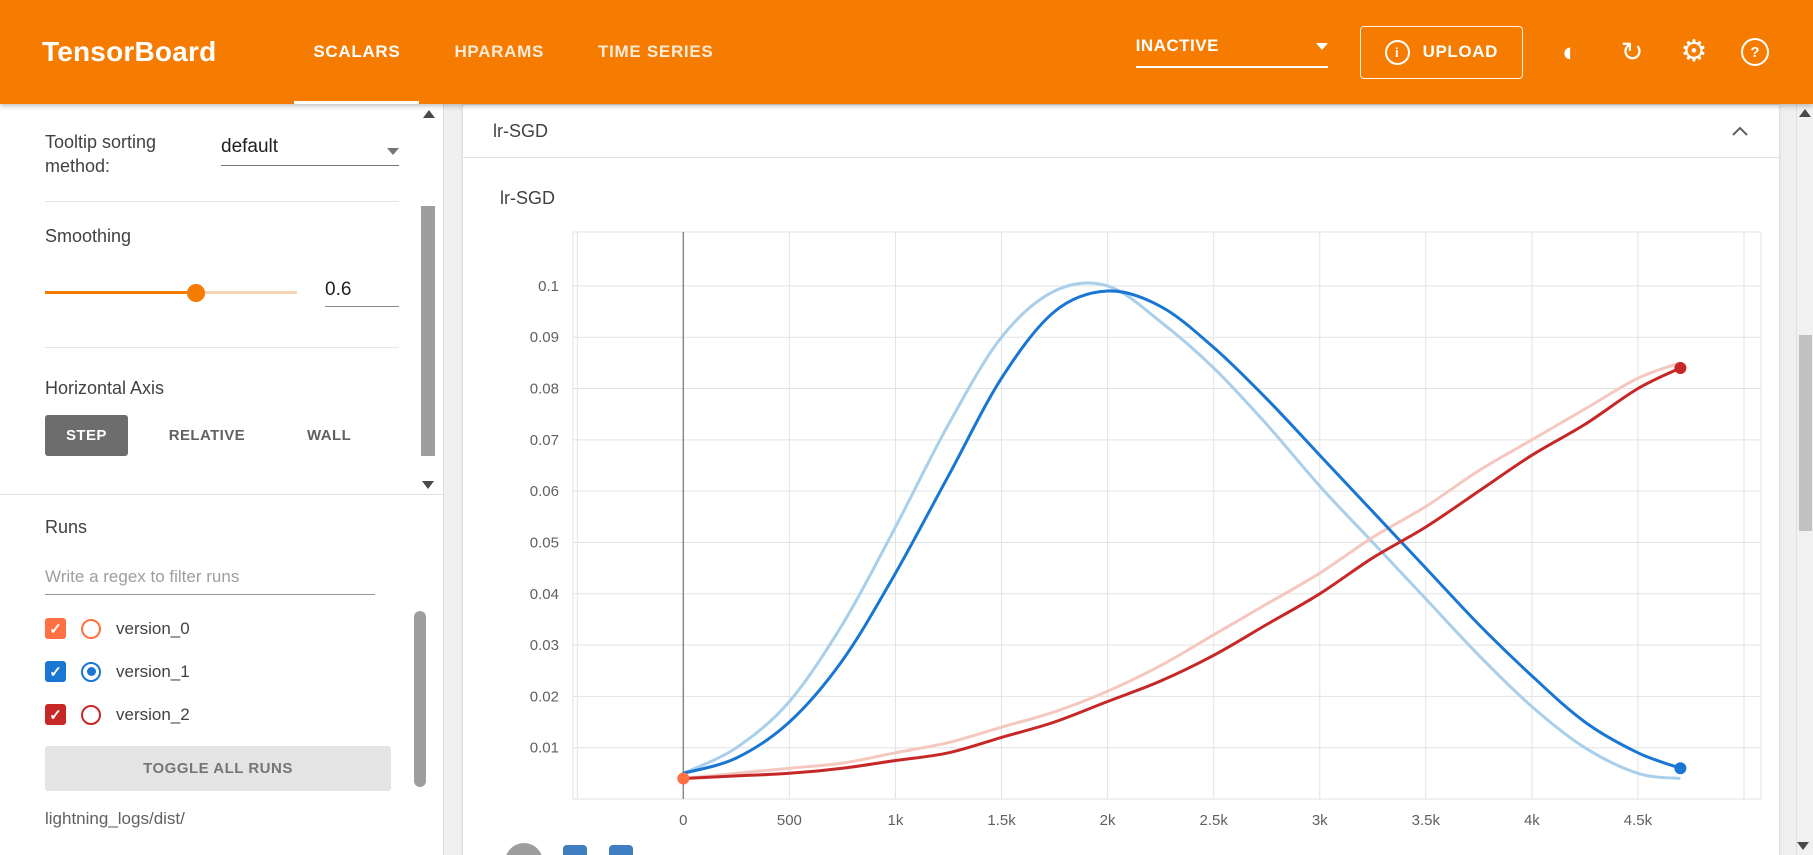 Image resolution: width=1813 pixels, height=855 pixels. I want to click on collapse-card-icon, so click(1740, 131).